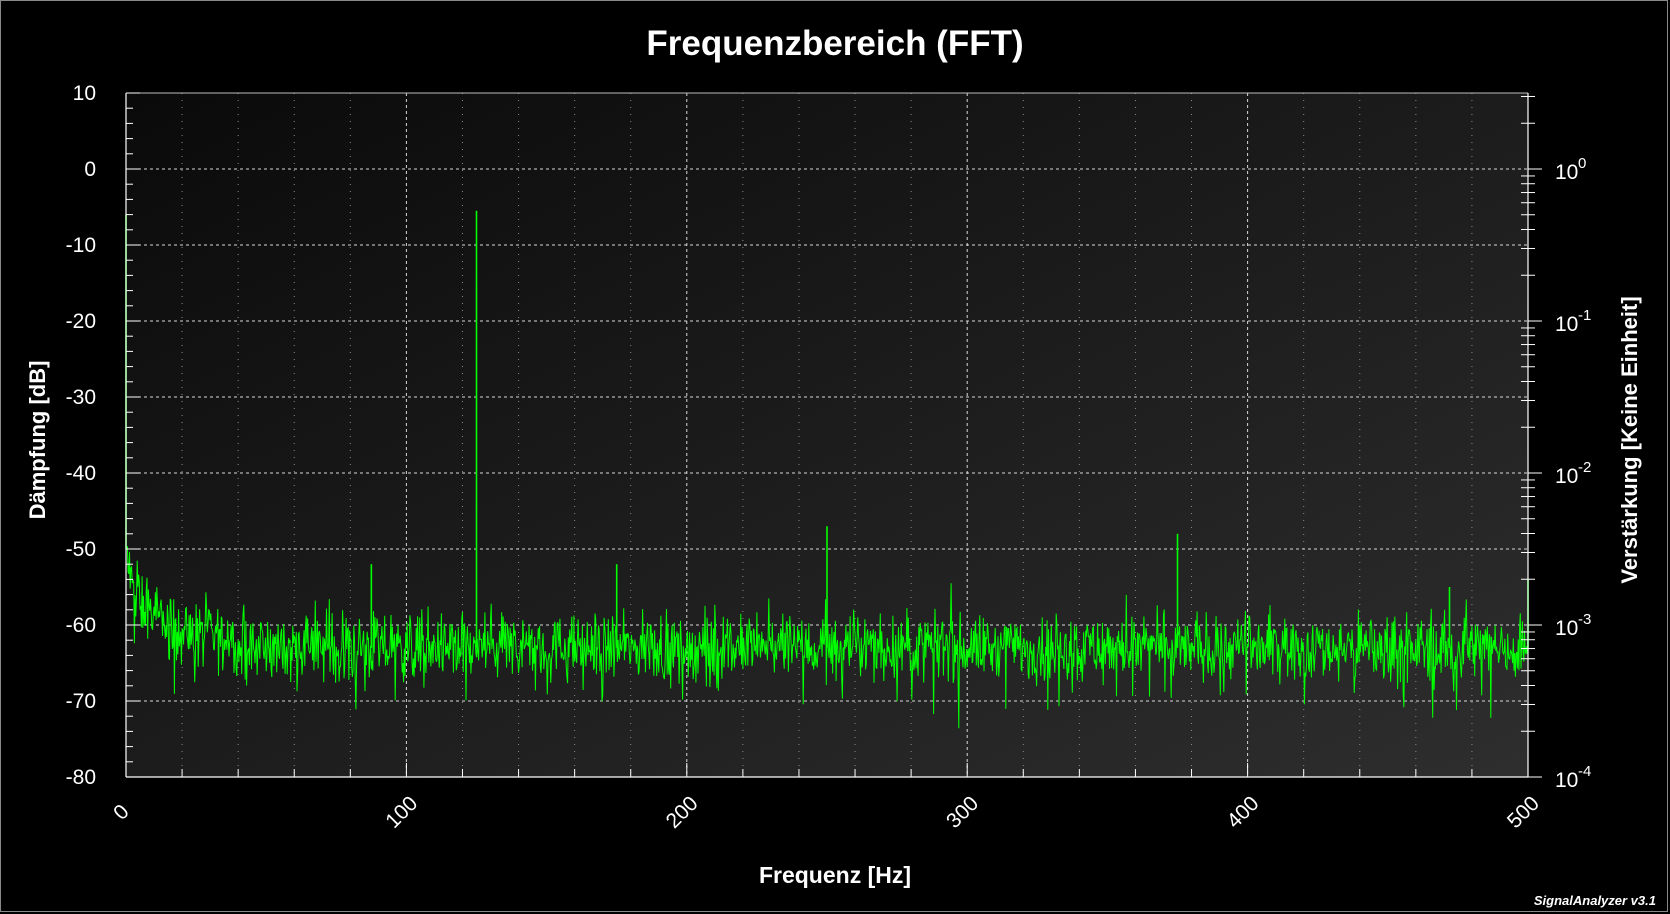 This screenshot has width=1670, height=914. What do you see at coordinates (1523, 812) in the screenshot?
I see `x-tick-label: 500` at bounding box center [1523, 812].